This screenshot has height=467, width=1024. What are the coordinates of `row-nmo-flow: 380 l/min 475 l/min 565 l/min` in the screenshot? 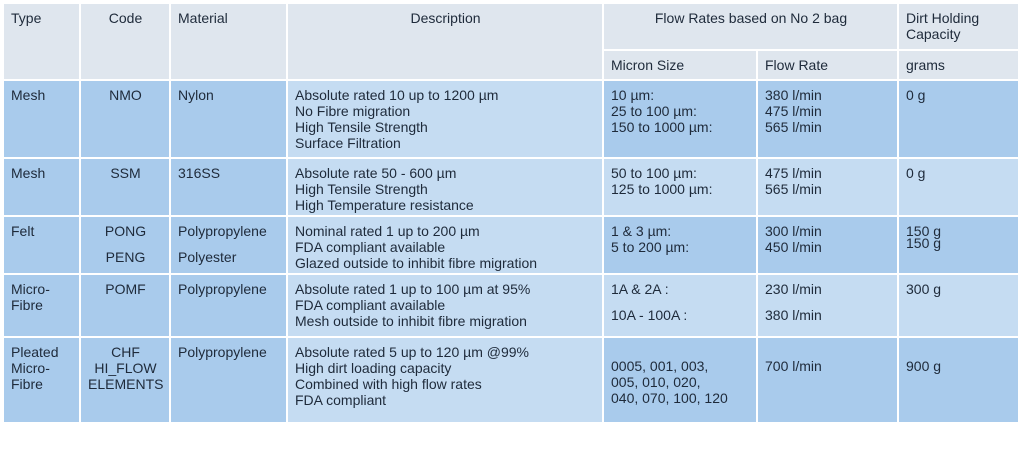 It's located at (828, 120).